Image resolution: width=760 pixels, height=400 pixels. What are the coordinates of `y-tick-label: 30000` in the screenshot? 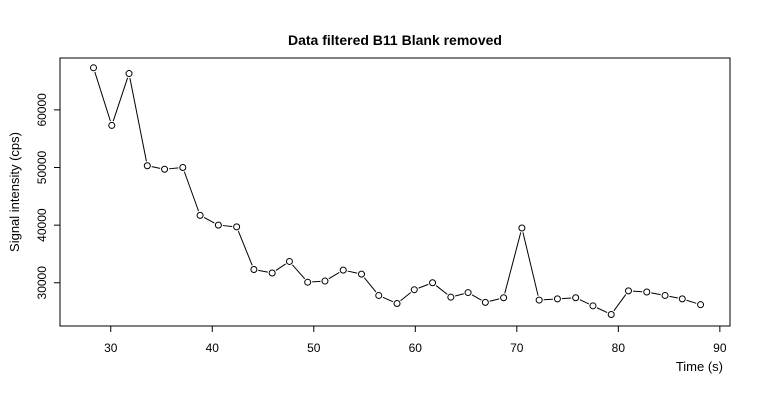 It's located at (42, 283).